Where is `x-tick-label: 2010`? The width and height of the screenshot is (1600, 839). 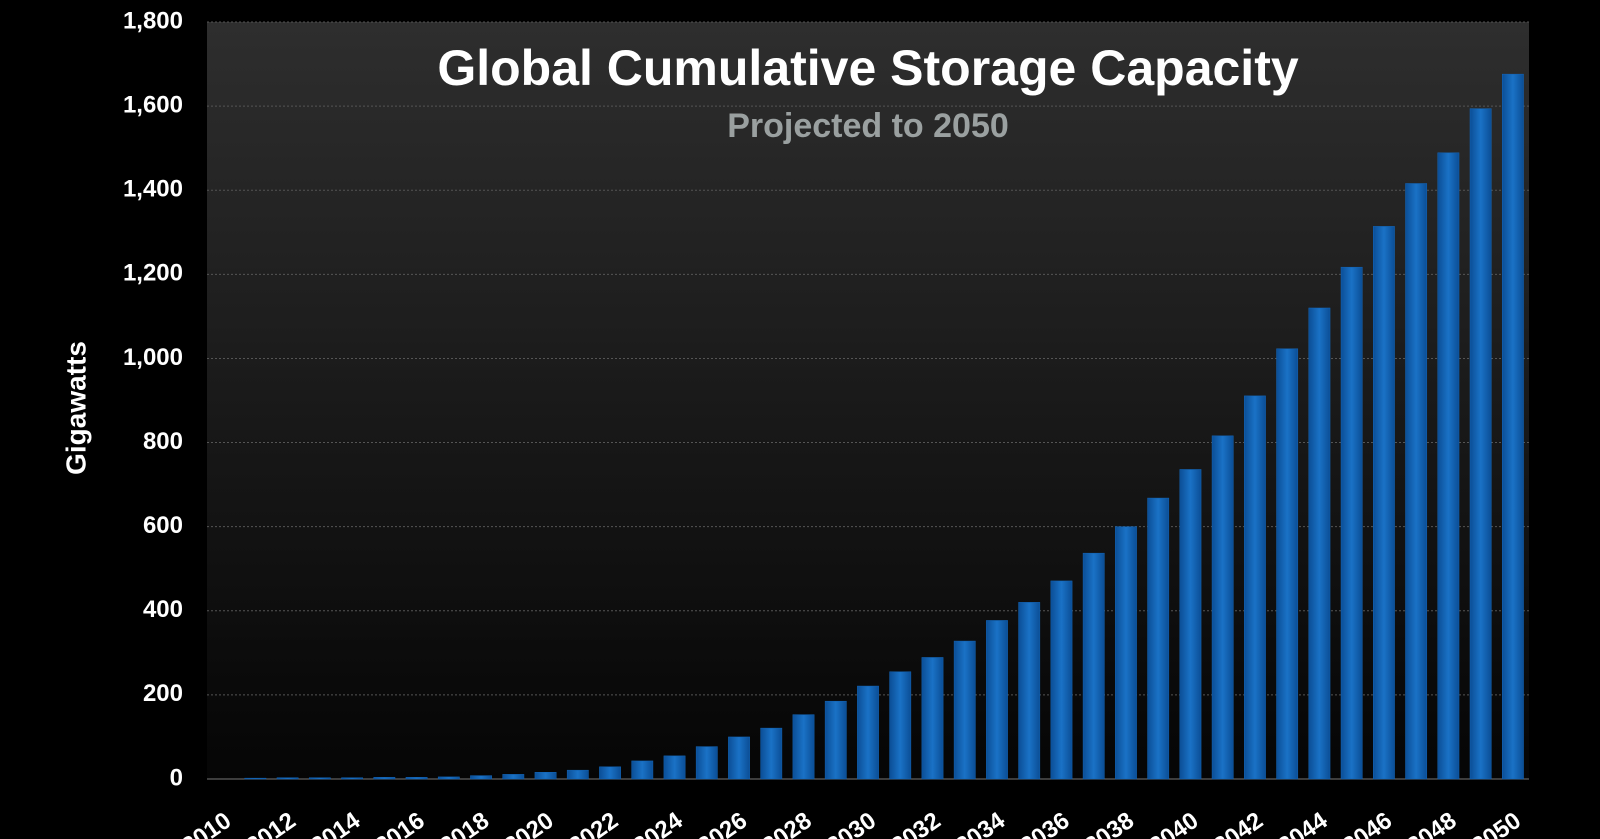
x-tick-label: 2010 is located at coordinates (206, 823).